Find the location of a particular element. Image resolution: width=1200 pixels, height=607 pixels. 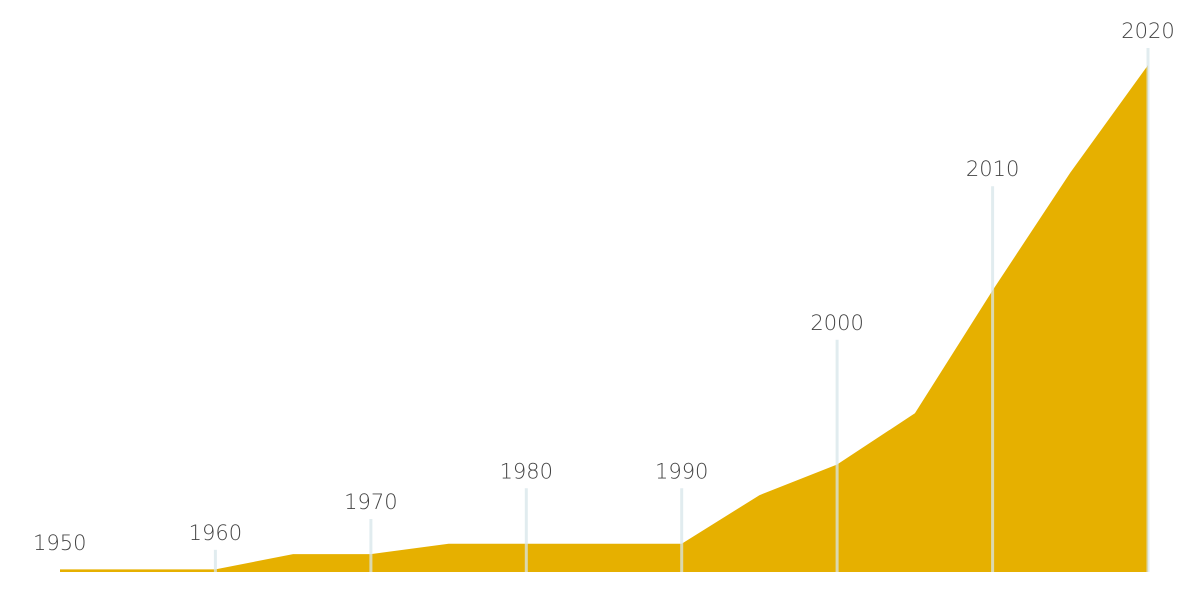

year-label: 2000 is located at coordinates (836, 323).